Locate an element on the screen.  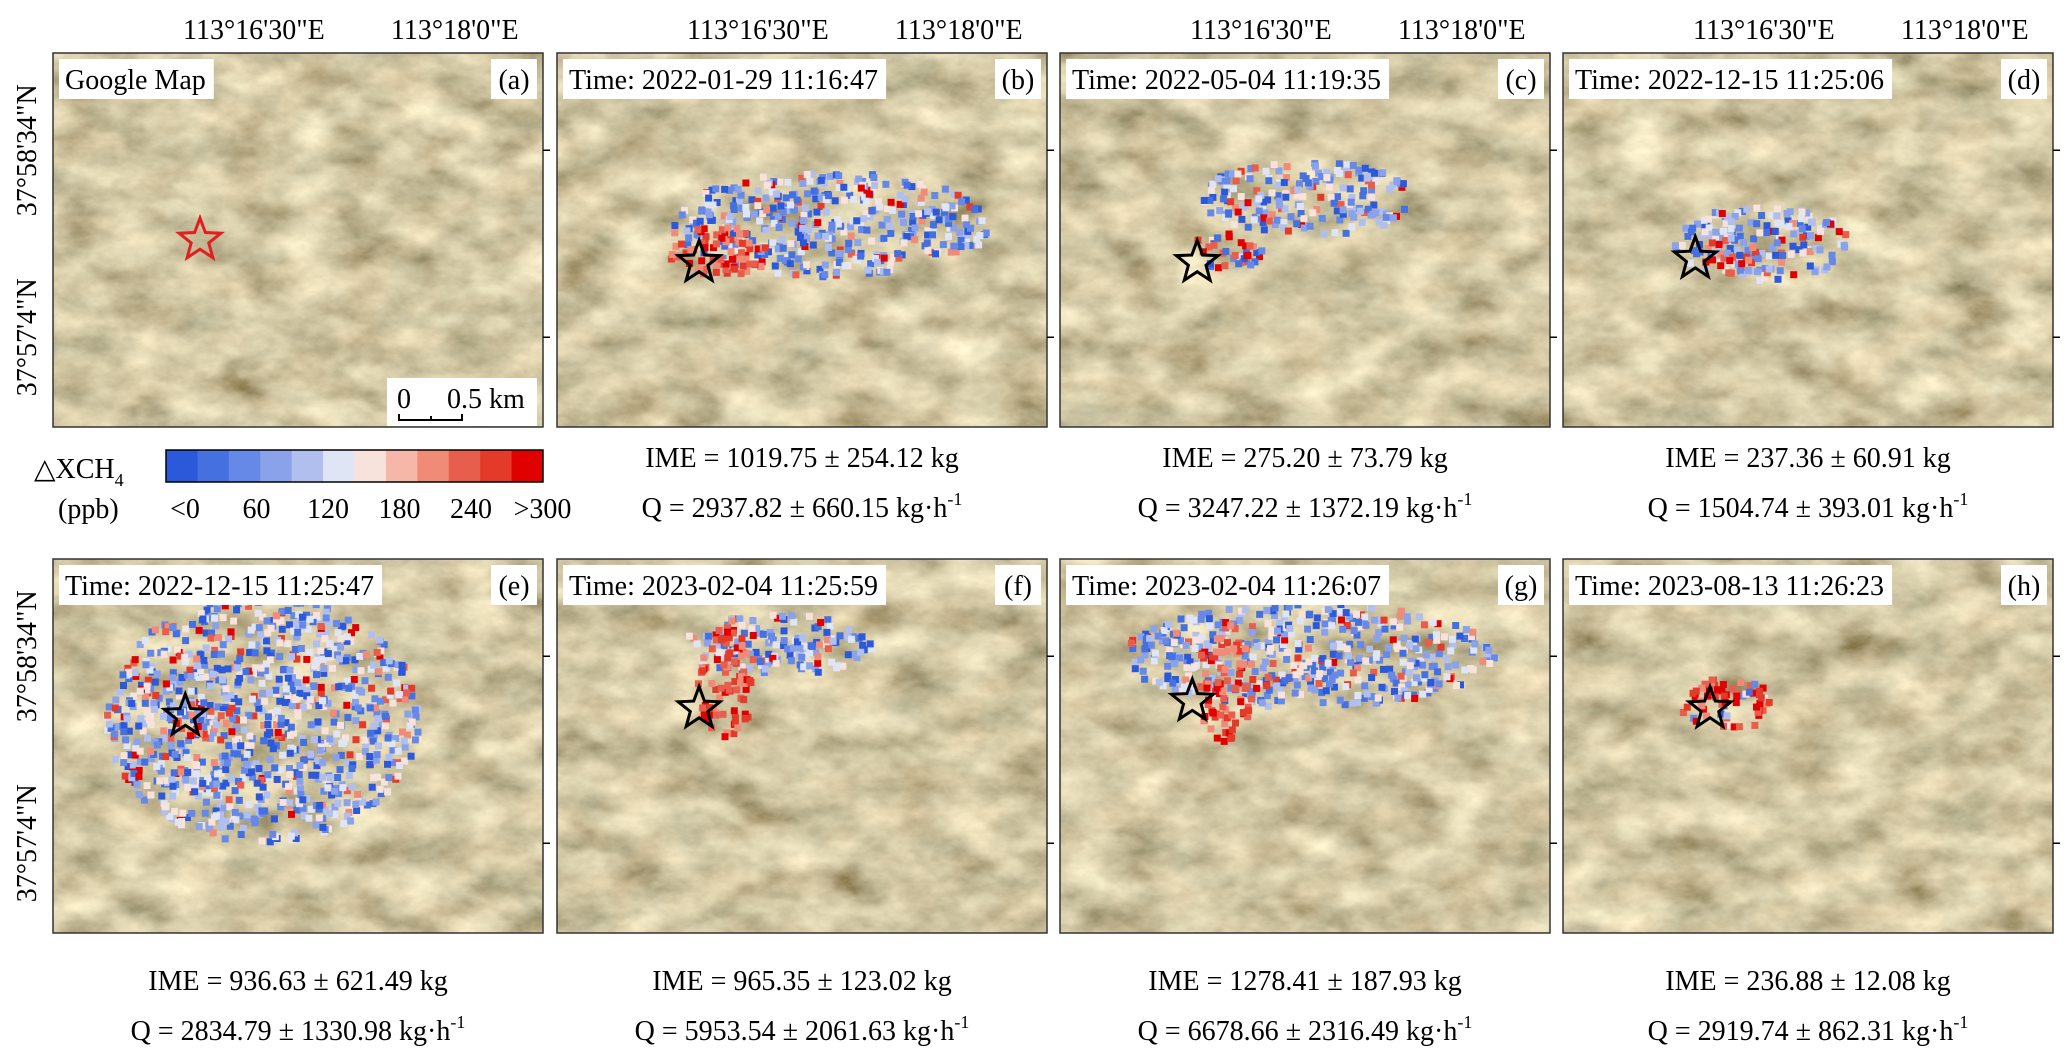
latitude-label: 37°58'34"N is located at coordinates (27, 656).